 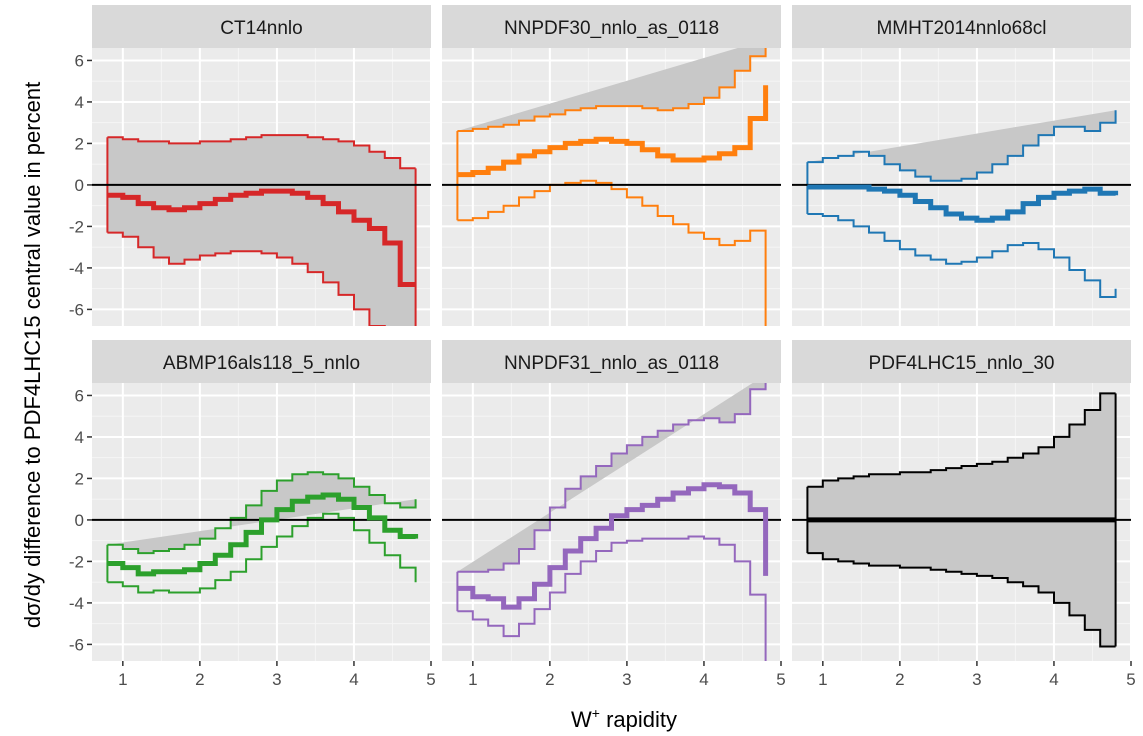 I want to click on panel-title: NNPDF30_nnlo_as_0118, so click(x=611, y=28).